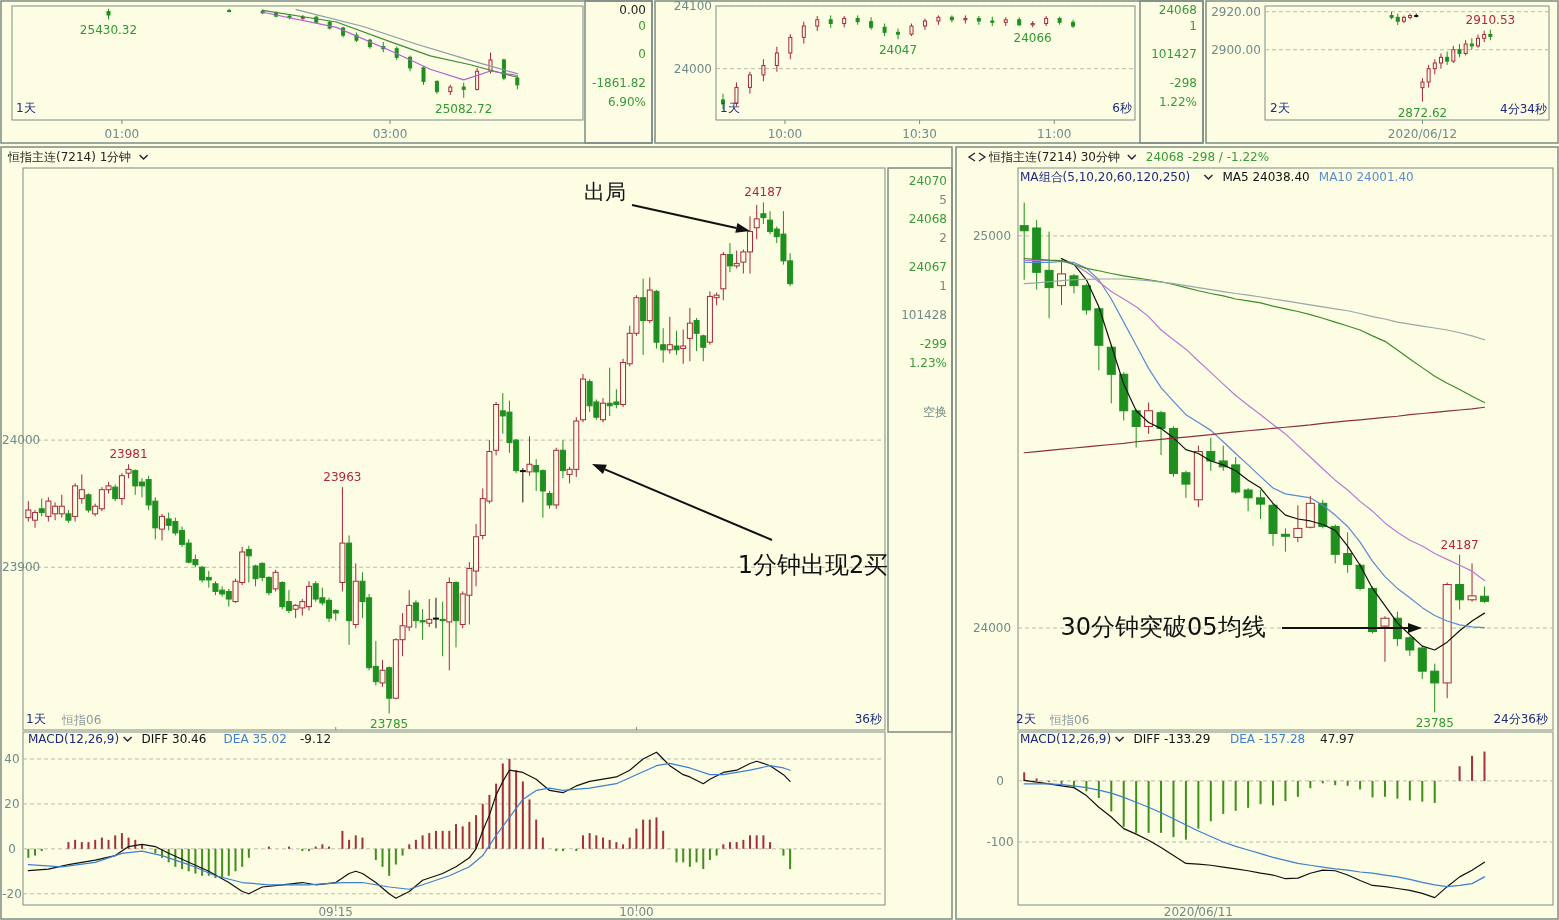 Image resolution: width=1559 pixels, height=920 pixels. Describe the element at coordinates (927, 363) in the screenshot. I see `text: 1.23%` at that location.